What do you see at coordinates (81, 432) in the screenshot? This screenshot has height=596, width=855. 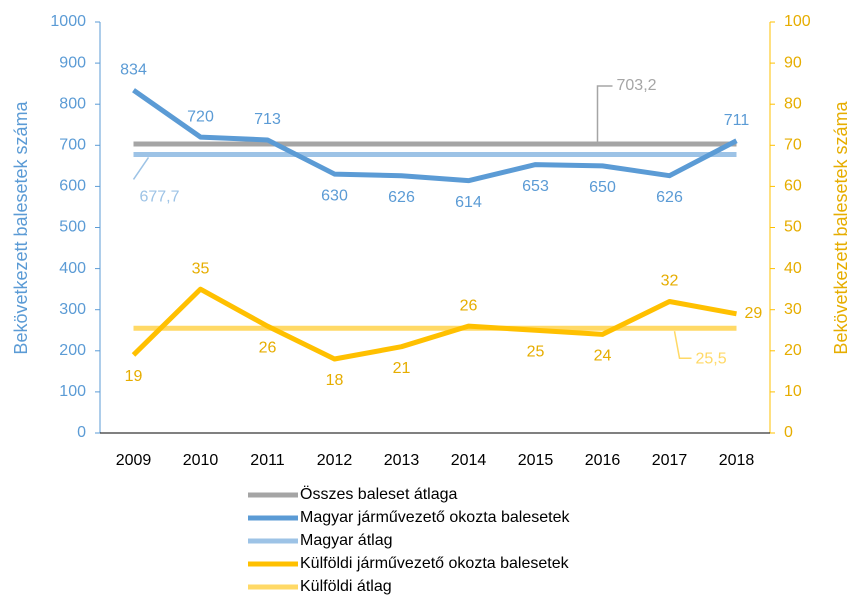 I see `y-tick-label: 0` at bounding box center [81, 432].